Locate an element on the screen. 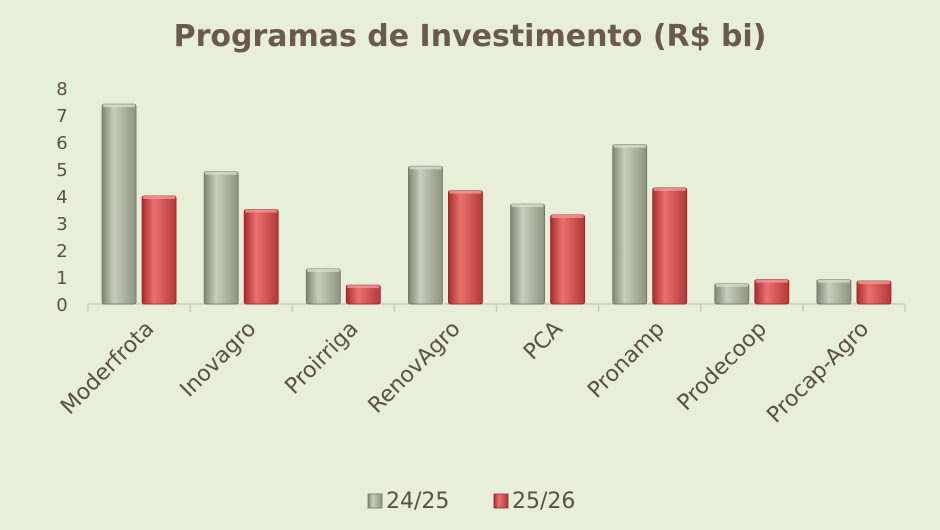 Image resolution: width=940 pixels, height=530 pixels. y-axis: 0 1 2 3 4 5 6 7 8 is located at coordinates (61, 197).